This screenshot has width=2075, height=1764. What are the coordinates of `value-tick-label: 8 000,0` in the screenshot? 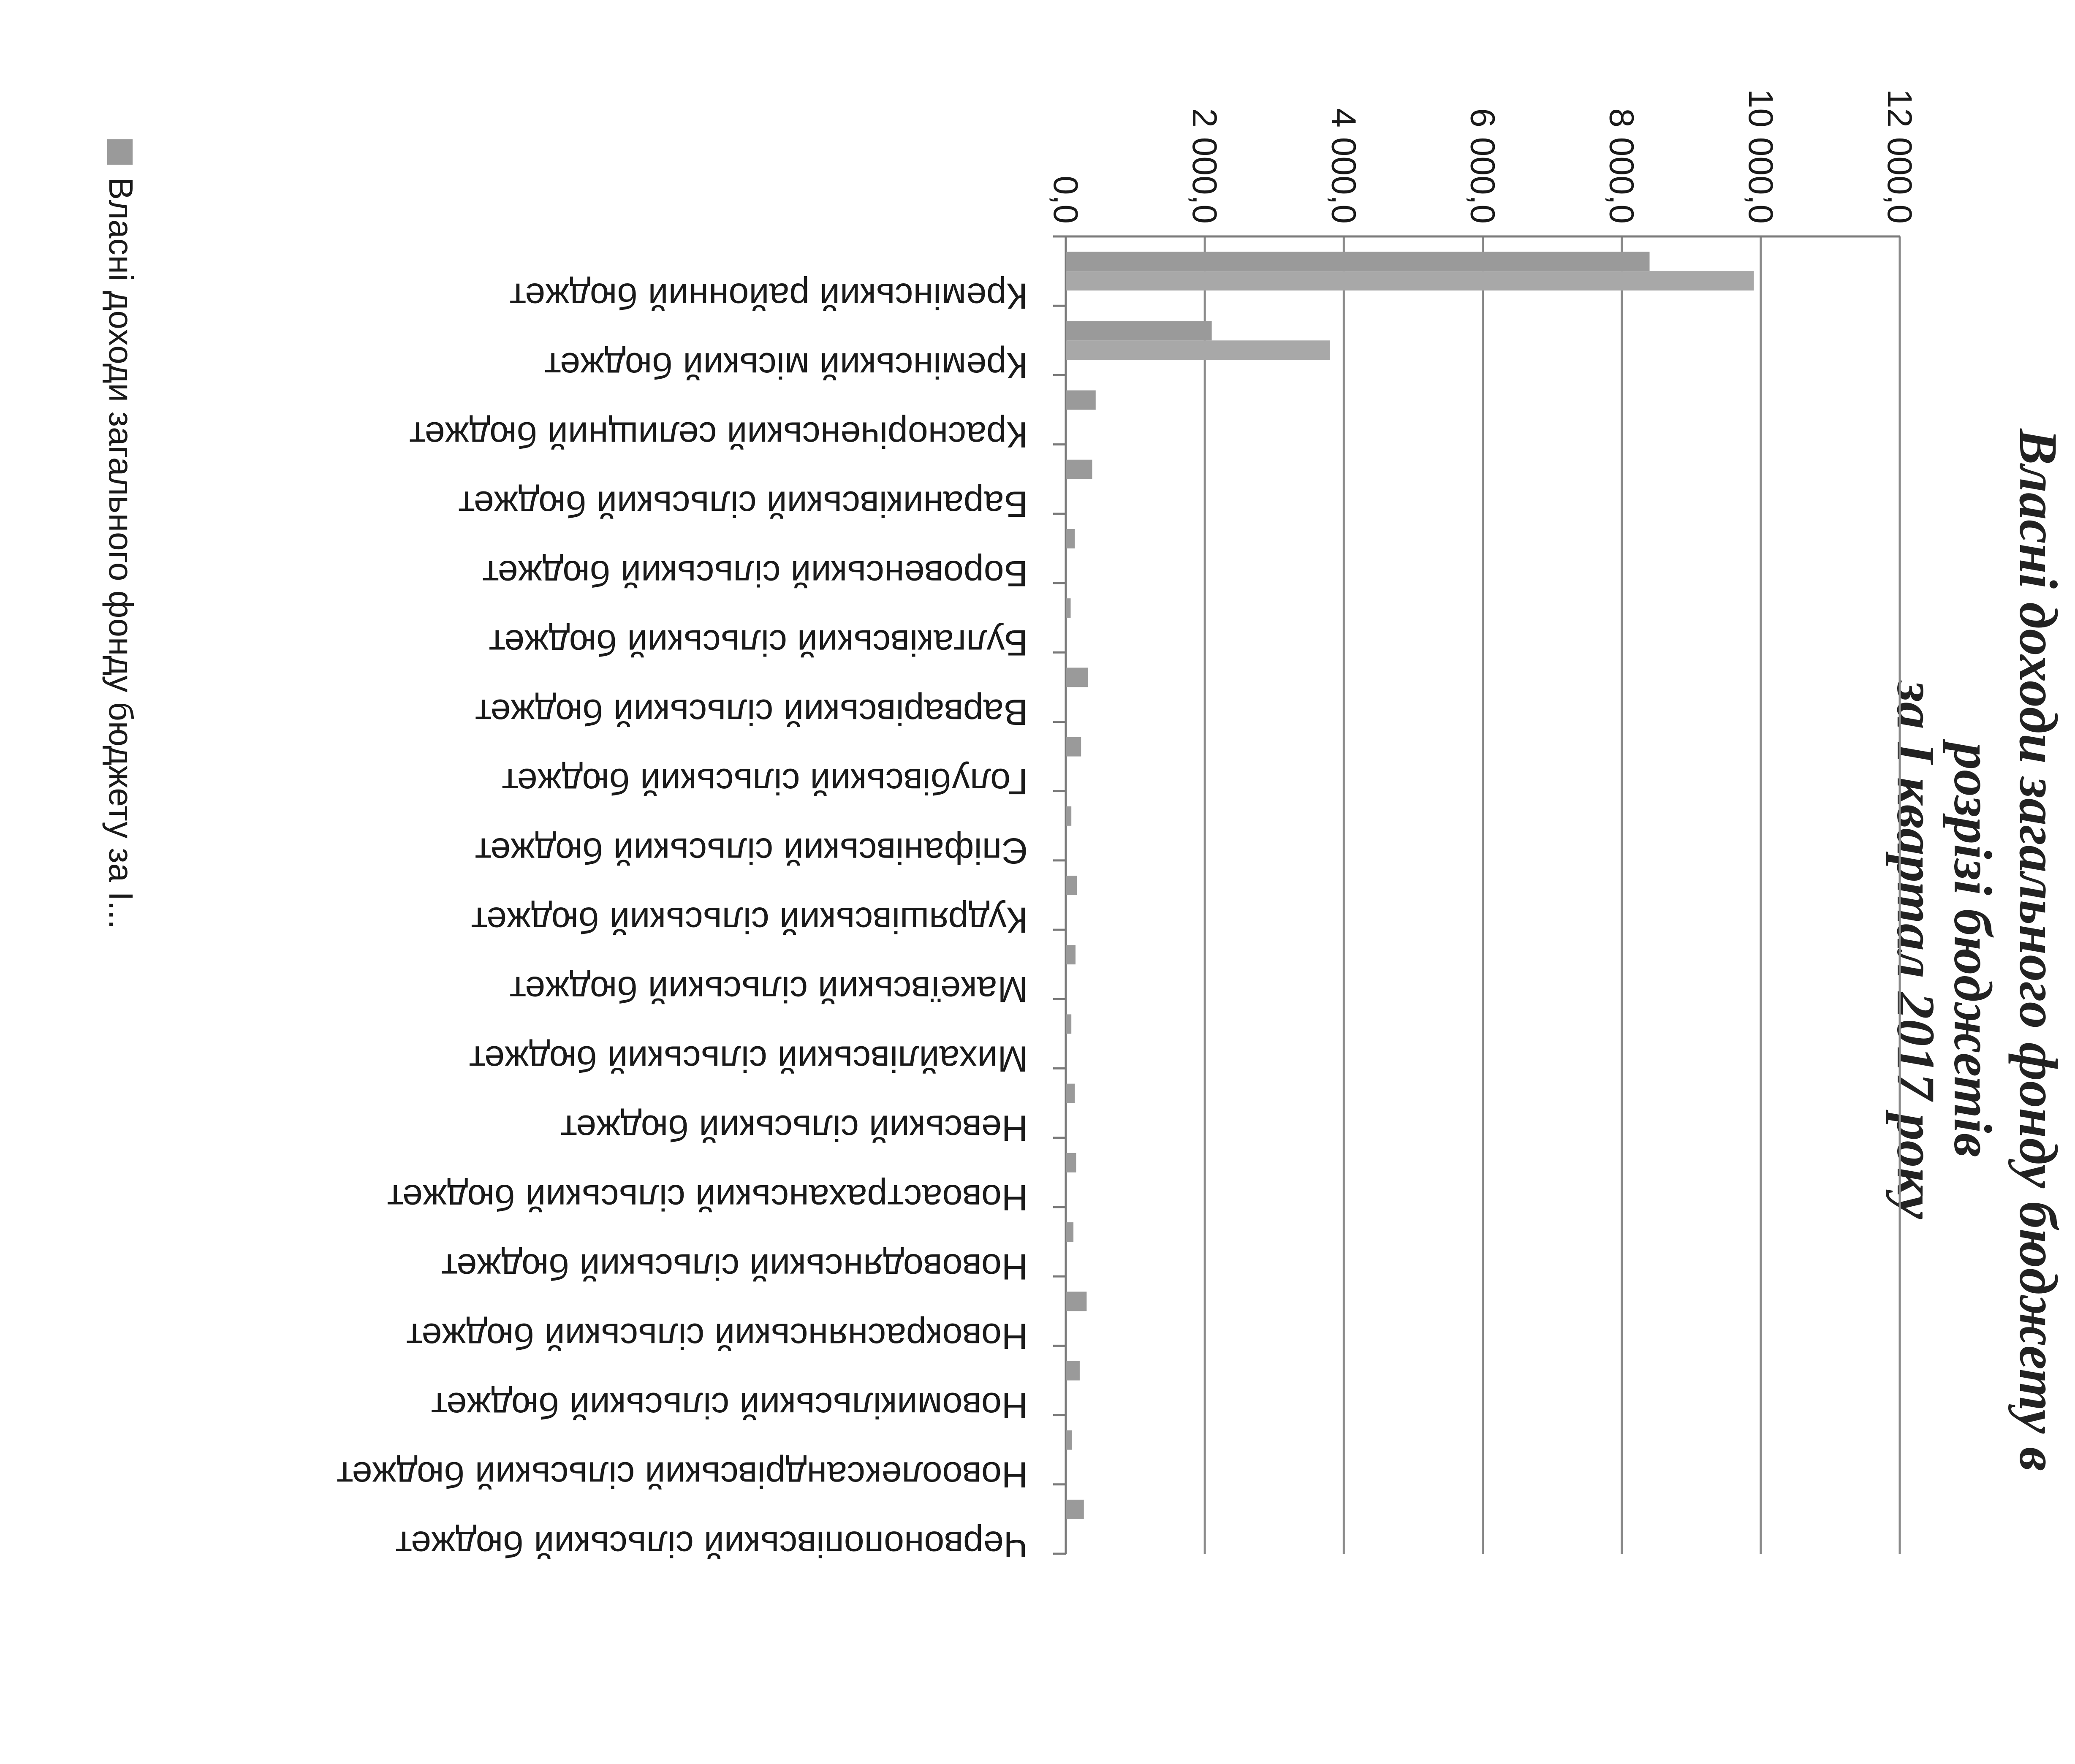 It's located at (1622, 166).